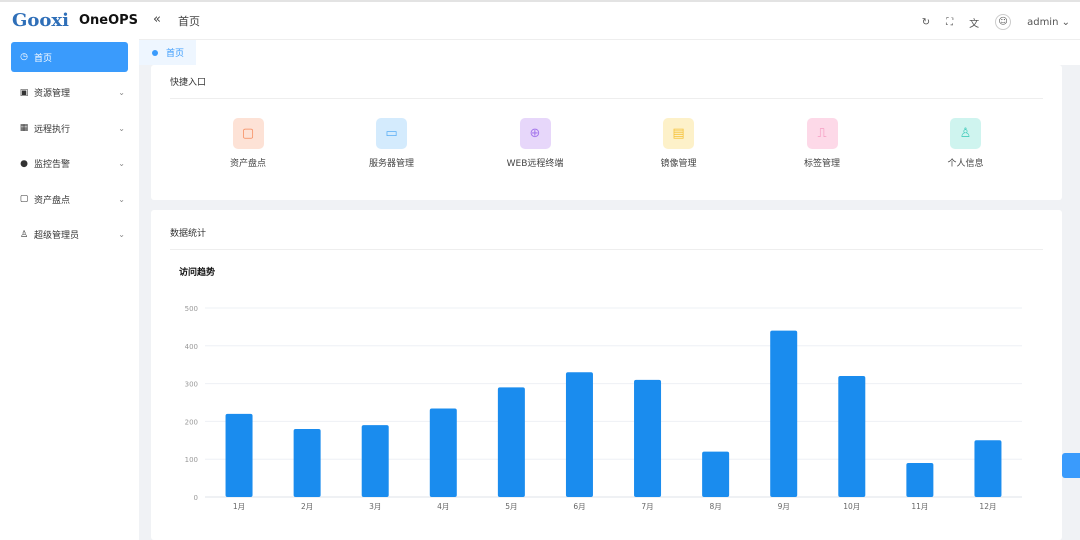  Describe the element at coordinates (52, 129) in the screenshot. I see `sidebar-item-label: 远程执行` at that location.